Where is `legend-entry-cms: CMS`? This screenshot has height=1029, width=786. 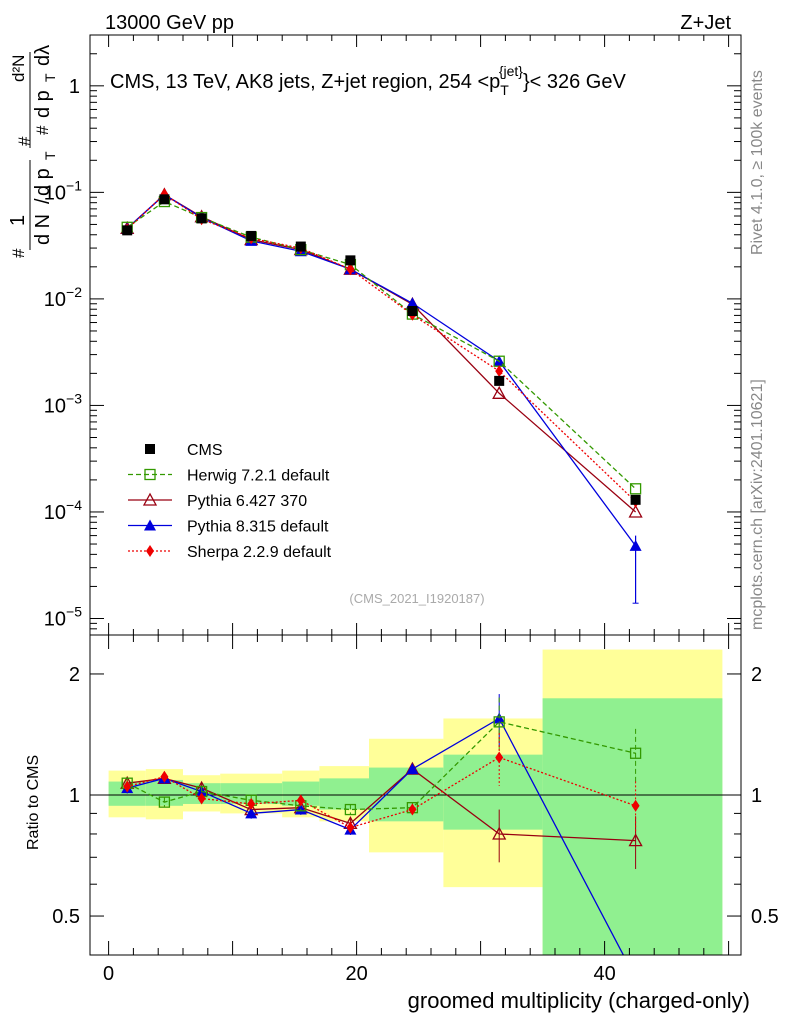
legend-entry-cms: CMS is located at coordinates (184, 450).